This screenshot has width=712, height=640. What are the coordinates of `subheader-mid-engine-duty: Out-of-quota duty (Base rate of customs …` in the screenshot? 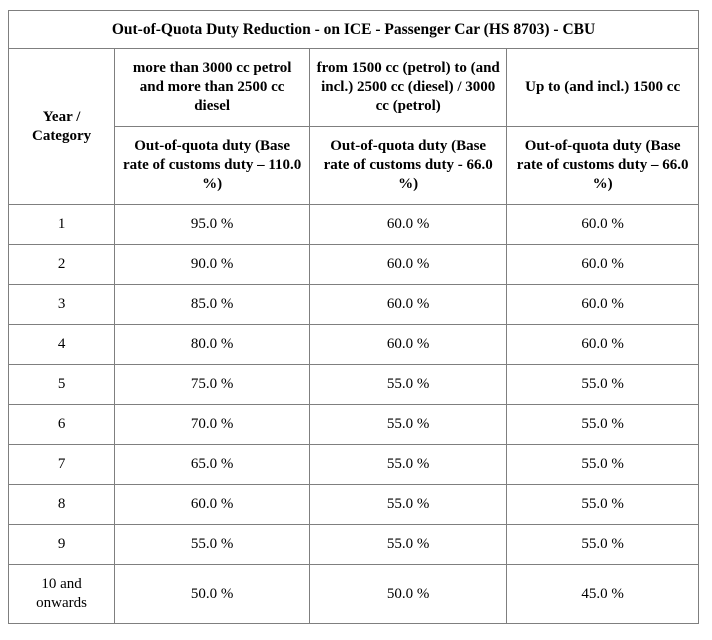 It's located at (408, 165).